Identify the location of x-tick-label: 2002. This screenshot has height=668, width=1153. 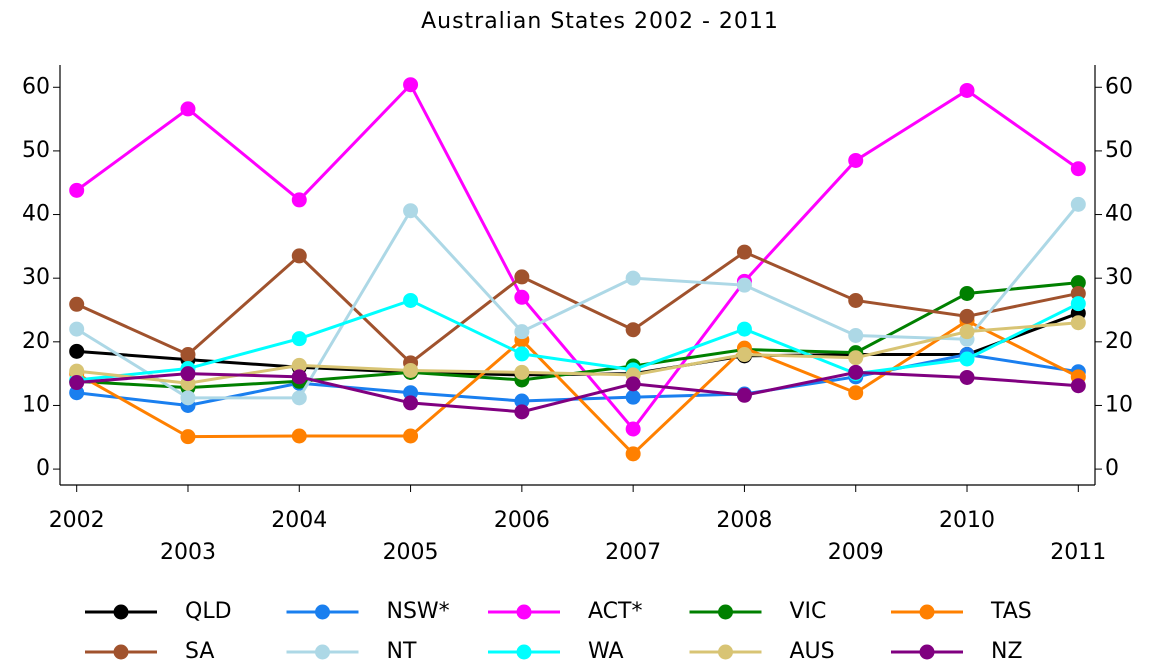
(77, 520).